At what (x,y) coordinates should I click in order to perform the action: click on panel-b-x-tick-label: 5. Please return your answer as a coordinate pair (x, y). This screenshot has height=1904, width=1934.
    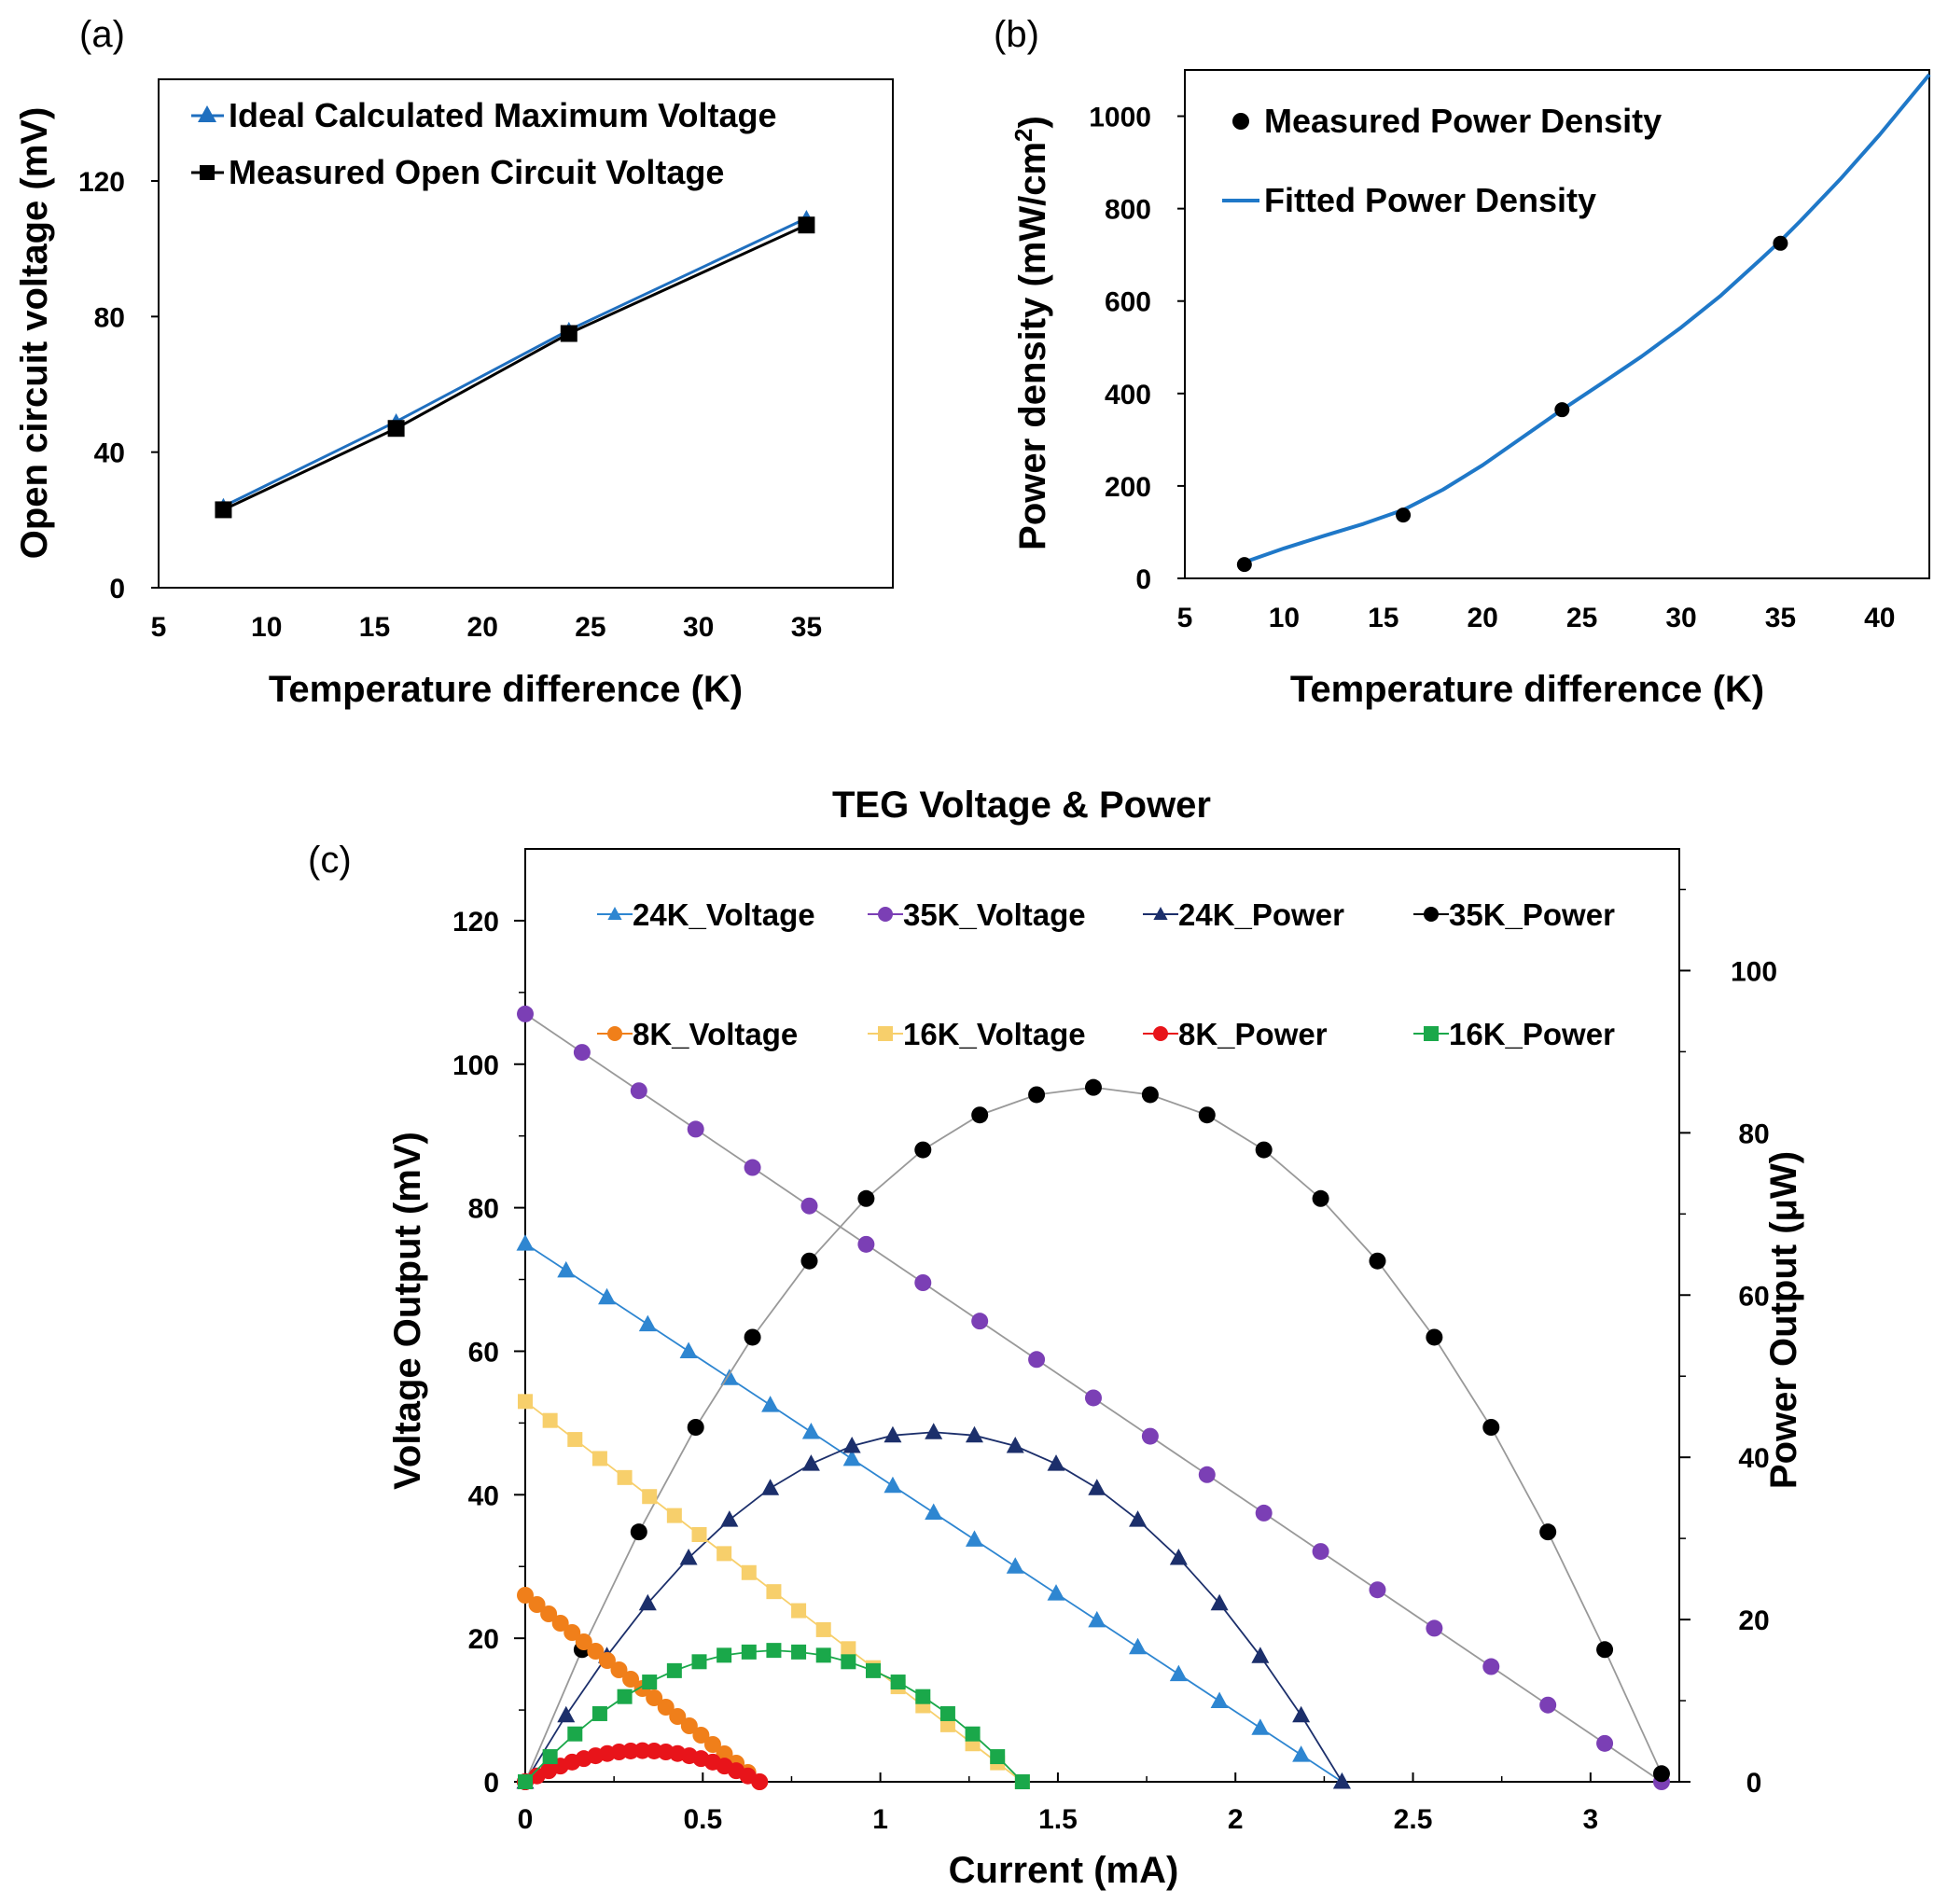
    Looking at the image, I should click on (1185, 618).